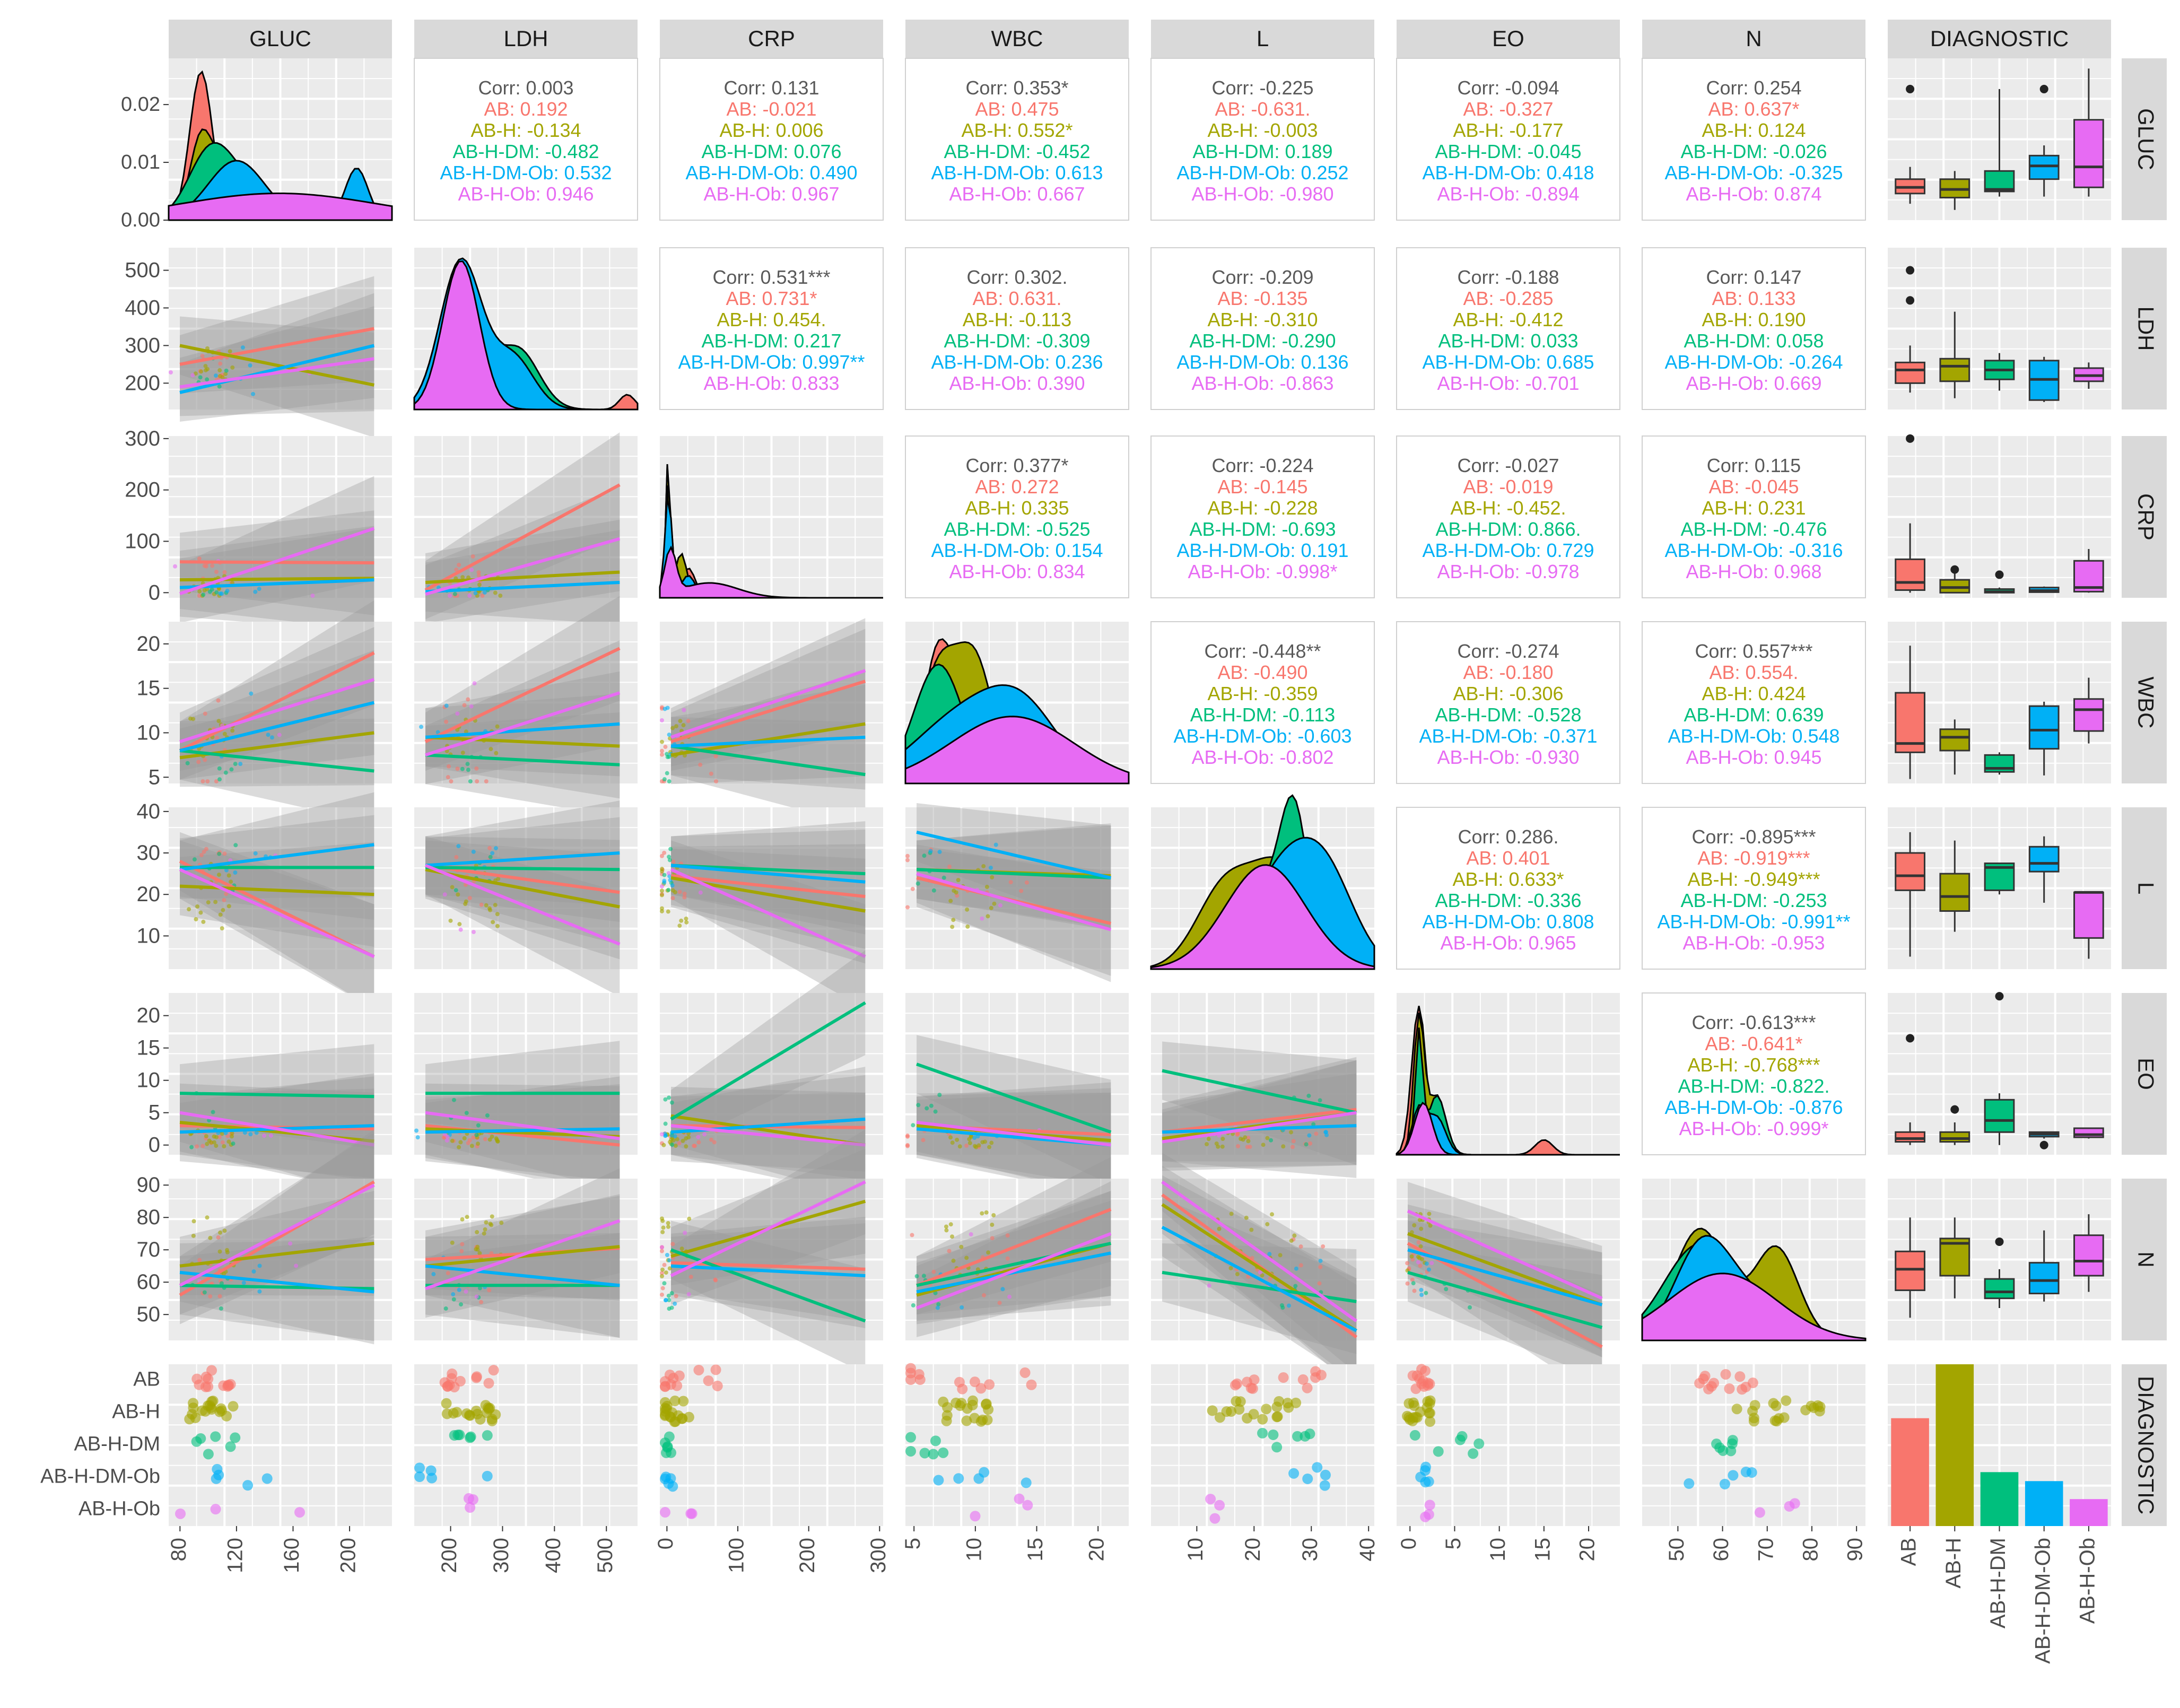  What do you see at coordinates (276, 583) in the screenshot?
I see `trend-line-ab-h-dm-ob` at bounding box center [276, 583].